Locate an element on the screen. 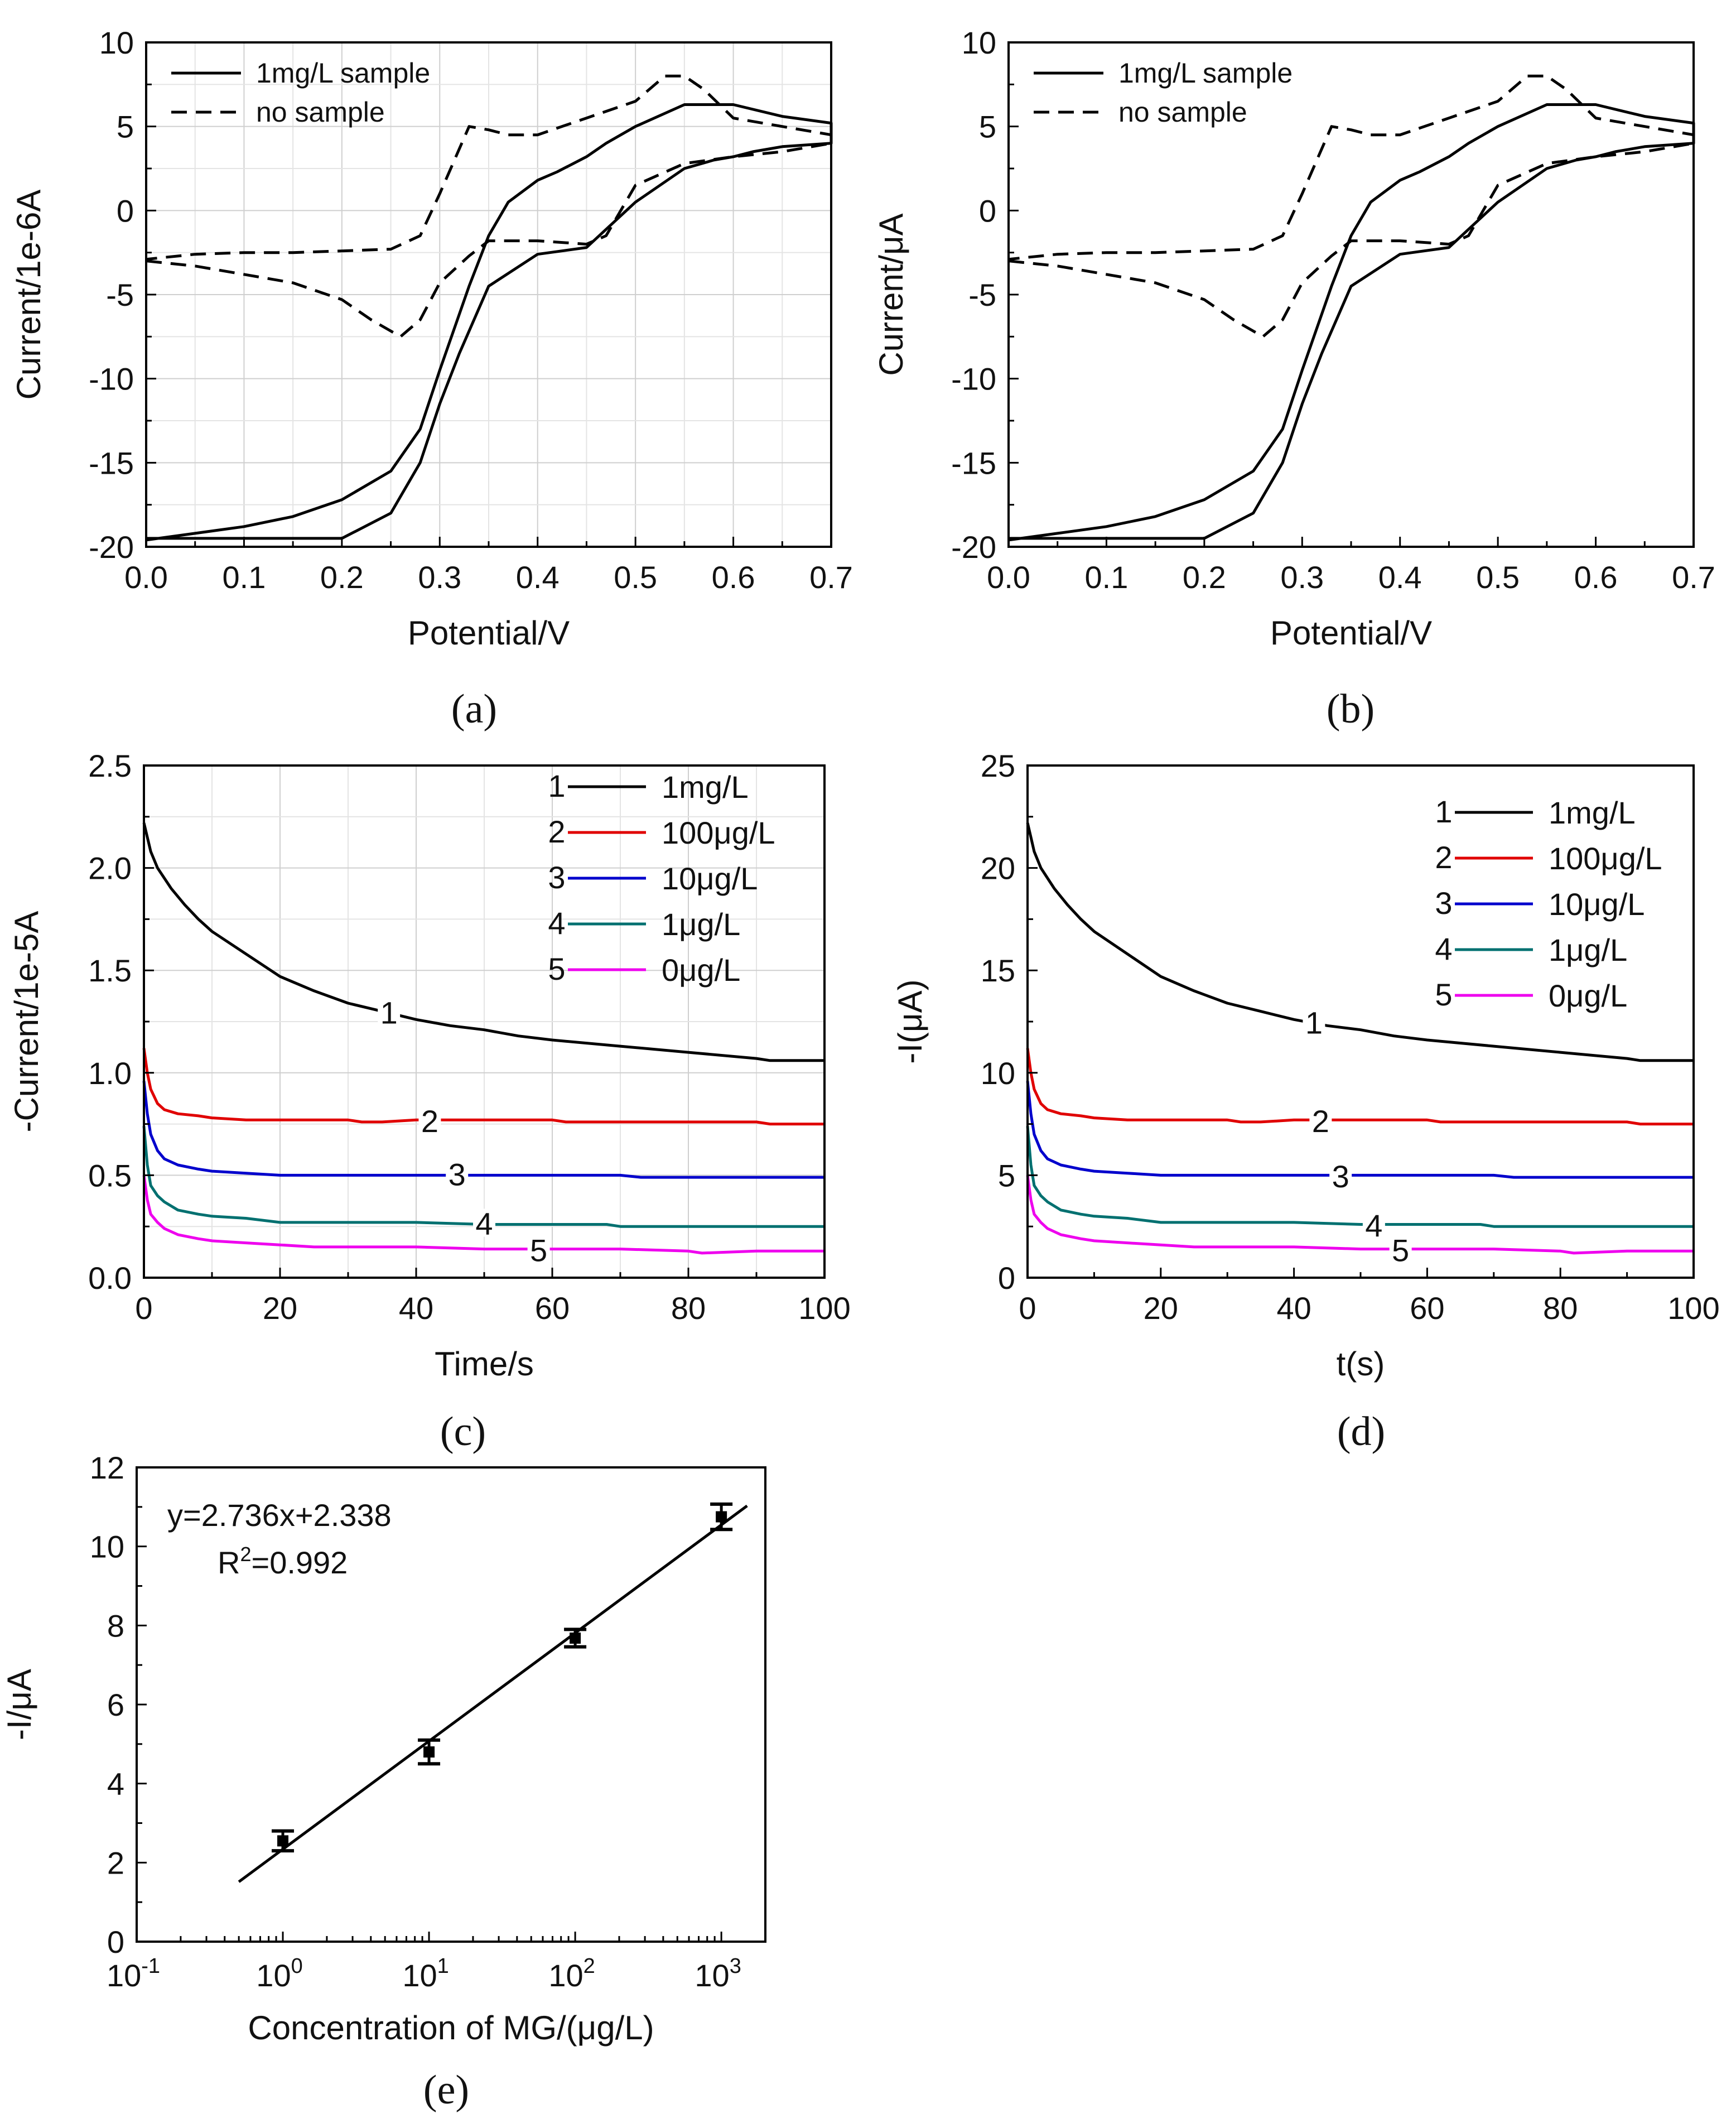  panel-a-legend-solid-label: 1mg/L sample is located at coordinates (343, 73).